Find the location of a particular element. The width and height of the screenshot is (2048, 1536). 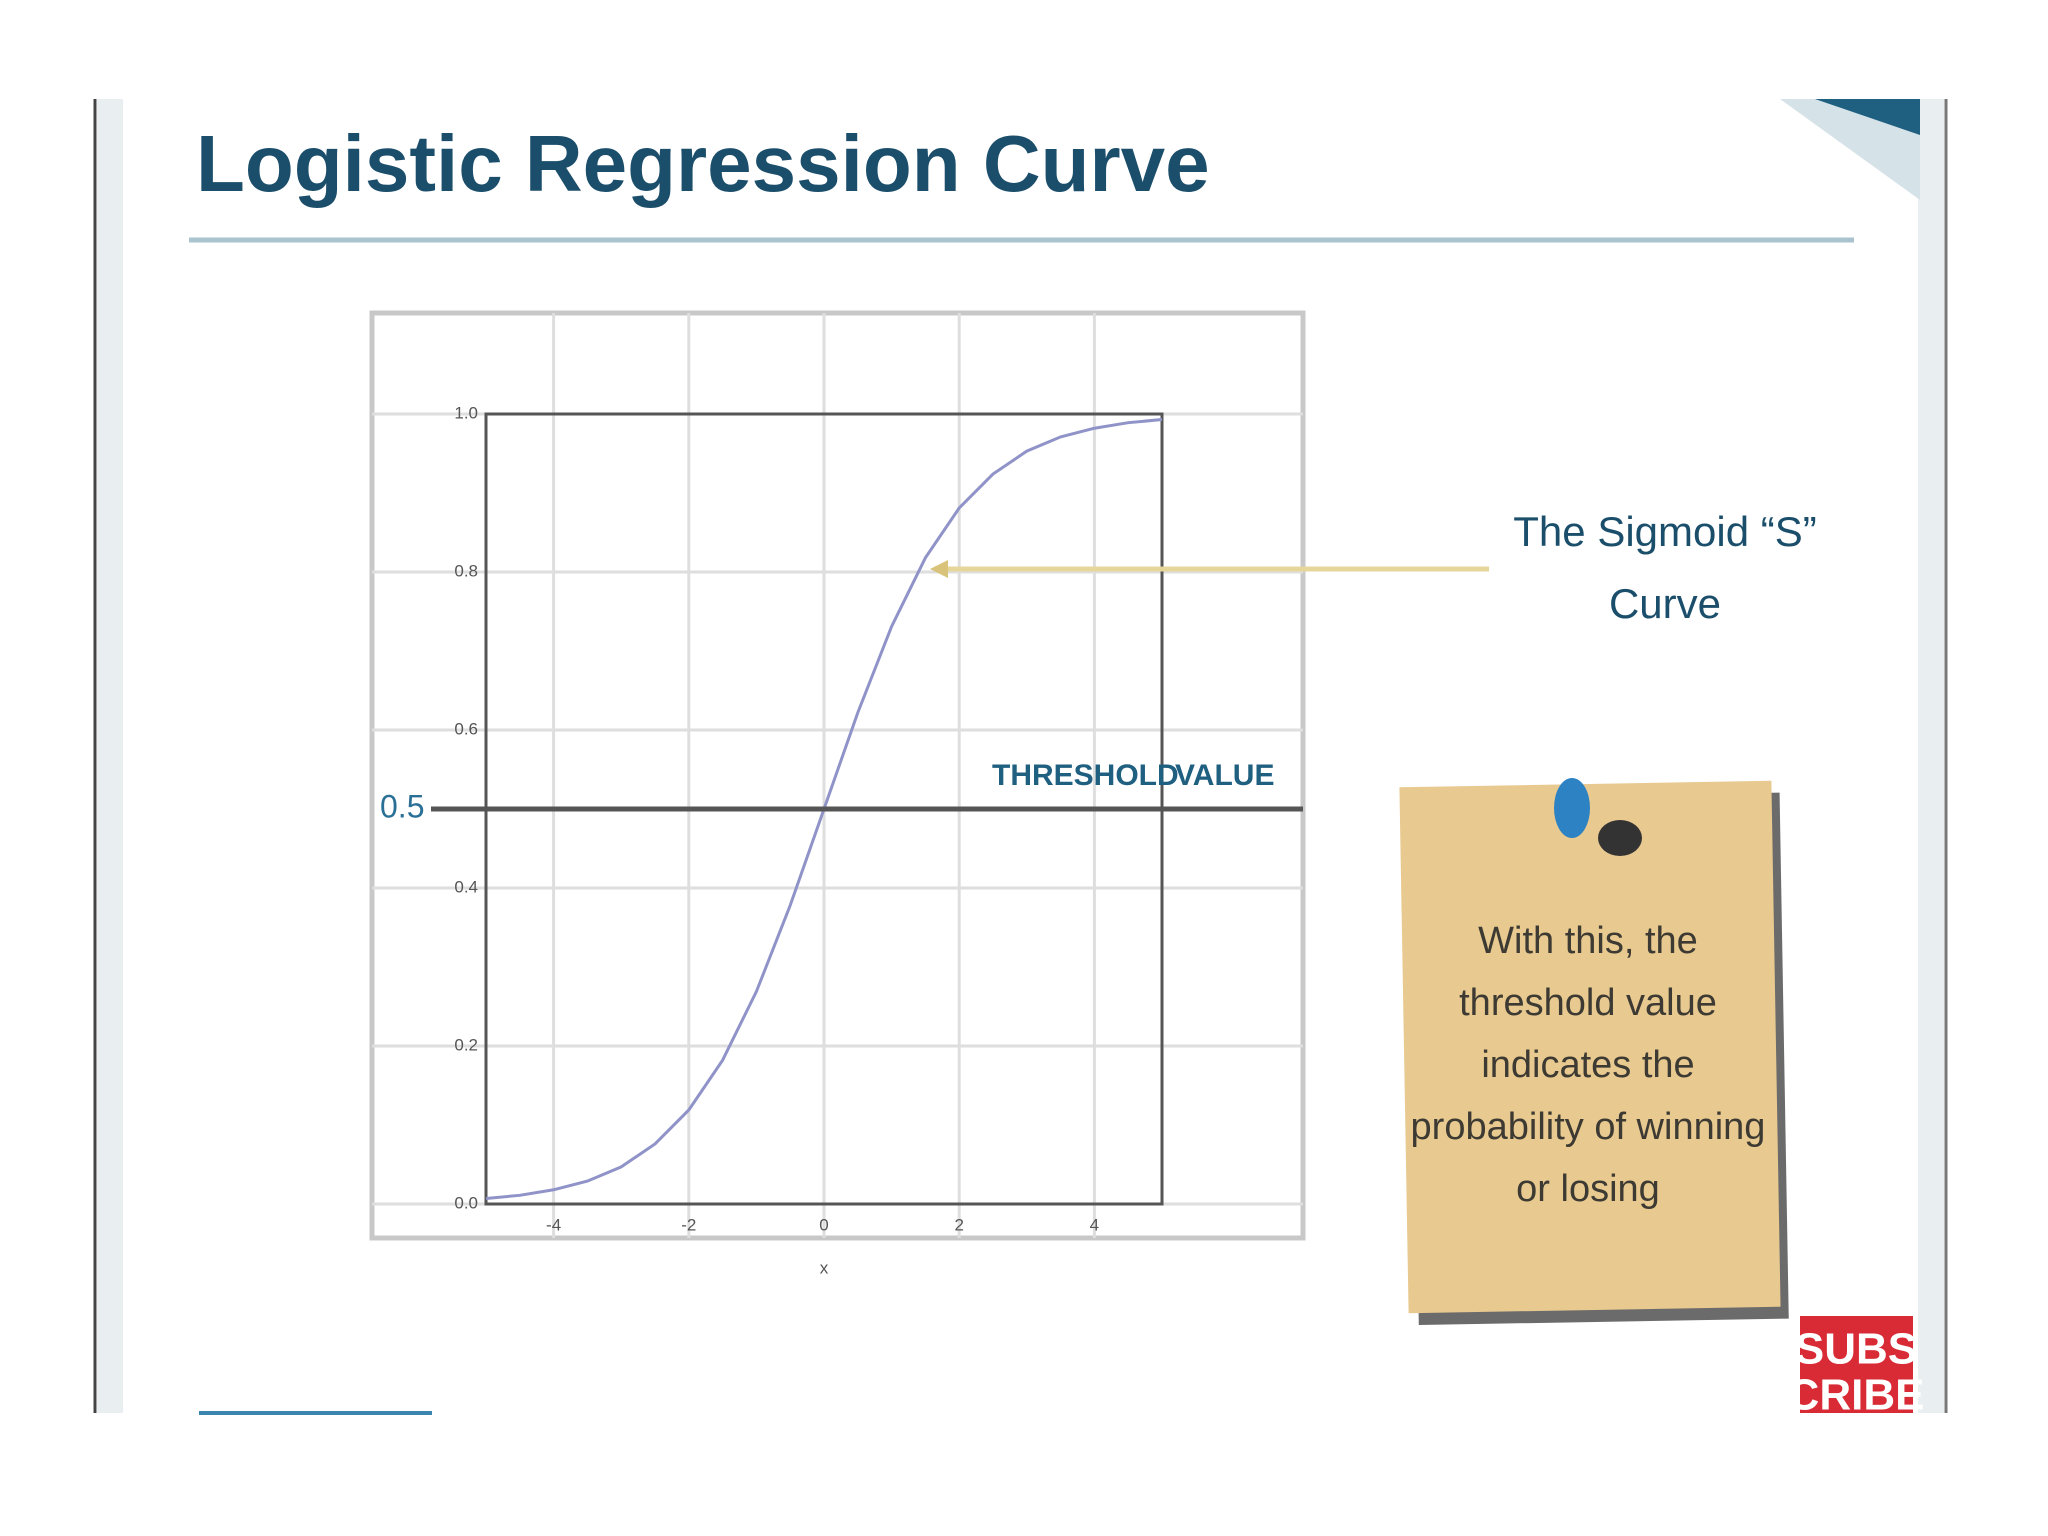

threshold-label: THRESHOLD is located at coordinates (1085, 775).